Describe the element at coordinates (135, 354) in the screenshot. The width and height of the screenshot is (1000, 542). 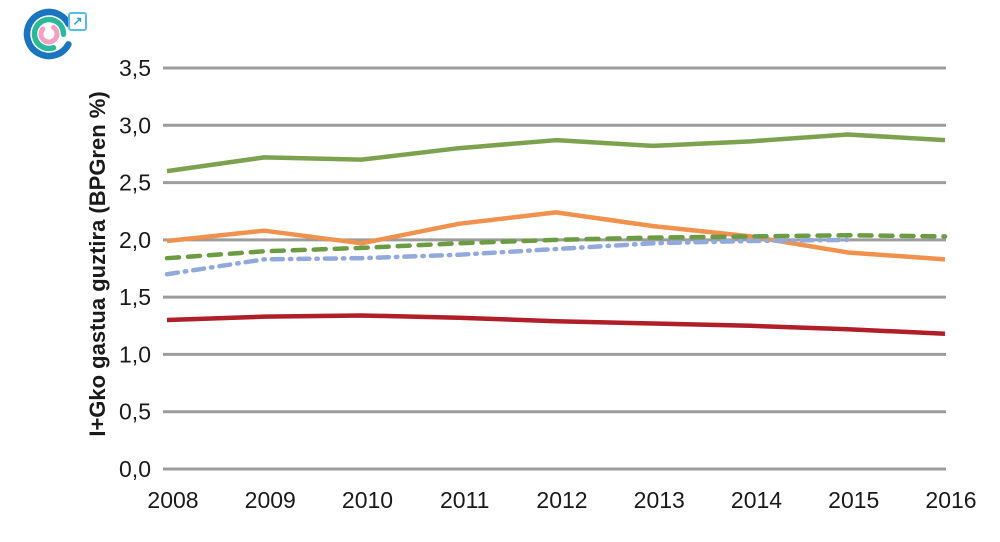
I see `y-tick-label: 1,0` at that location.